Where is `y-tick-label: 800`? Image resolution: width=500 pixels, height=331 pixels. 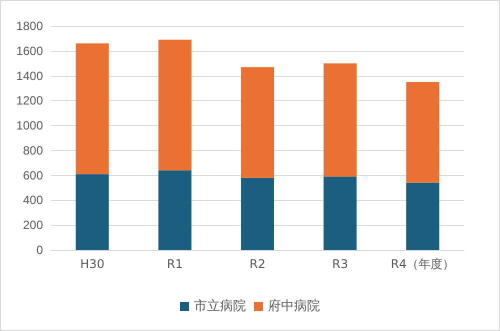 y-tick-label: 800 is located at coordinates (33, 150).